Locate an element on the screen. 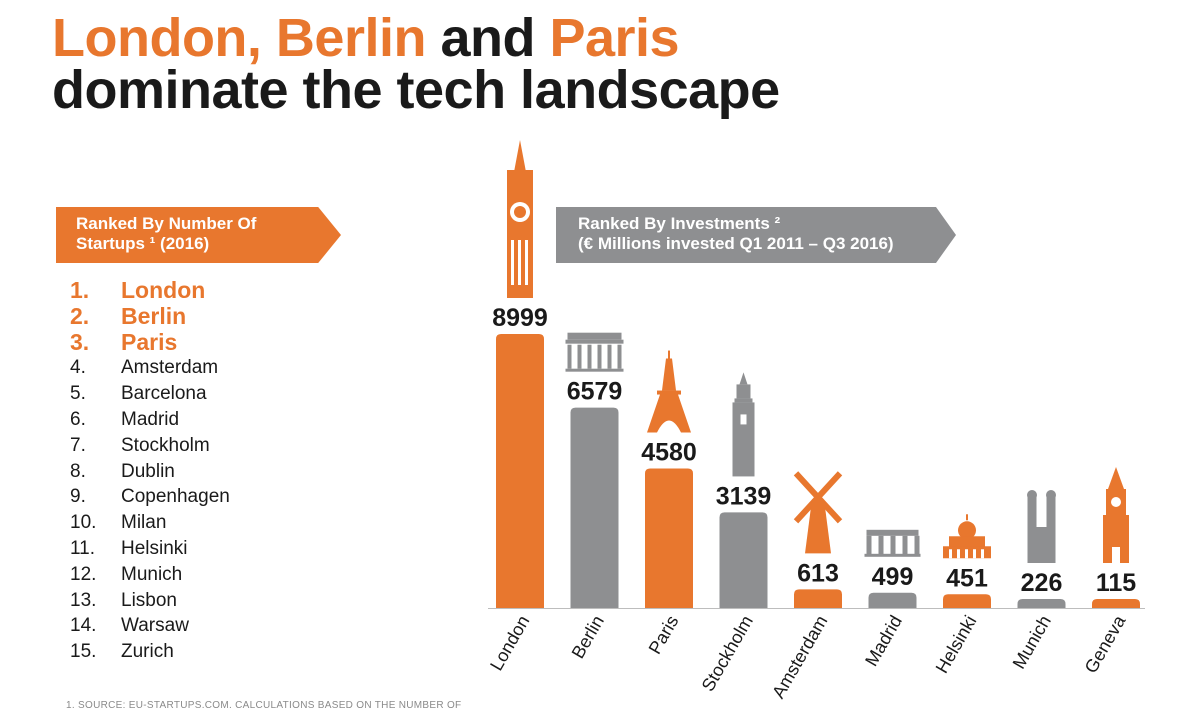 This screenshot has height=716, width=1200. bar-group: 499 Madrid is located at coordinates (891, 599).